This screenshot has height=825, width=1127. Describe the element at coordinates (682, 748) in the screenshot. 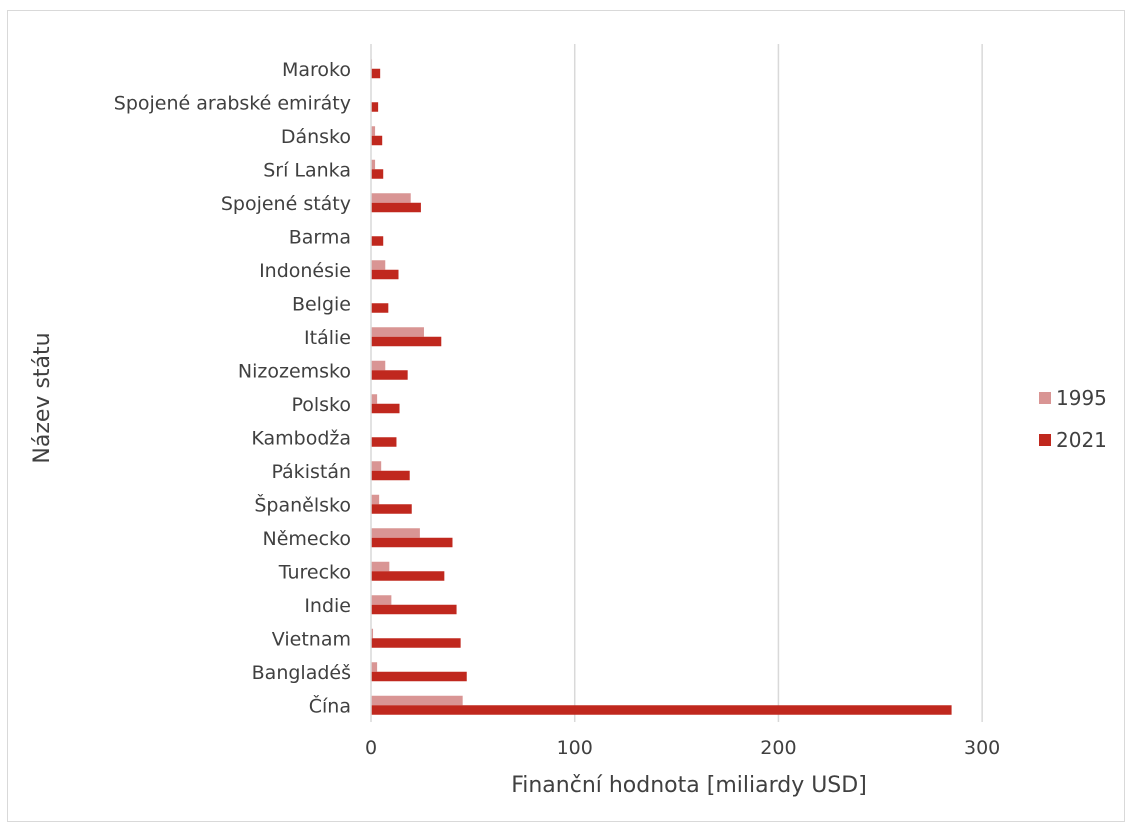

I see `x-tick-labels: 0 100 200 300` at that location.